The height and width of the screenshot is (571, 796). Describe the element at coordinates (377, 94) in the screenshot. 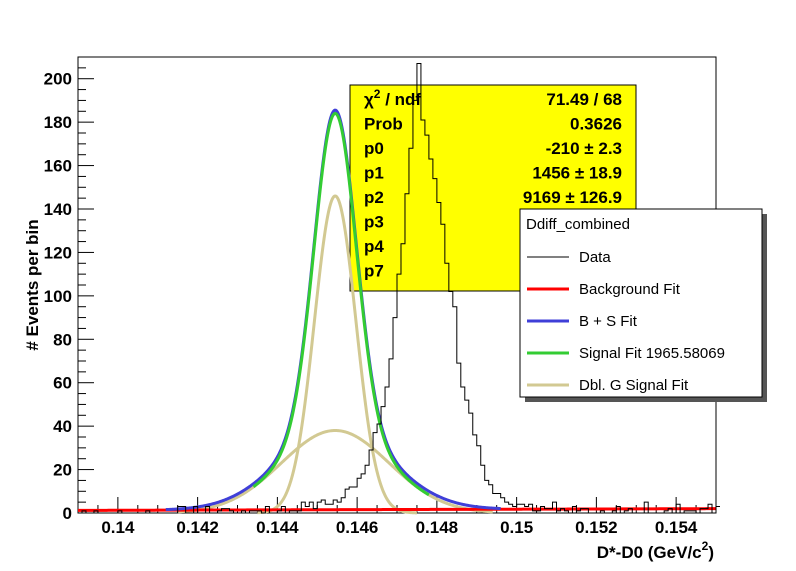

I see `chi-sup: 2` at that location.